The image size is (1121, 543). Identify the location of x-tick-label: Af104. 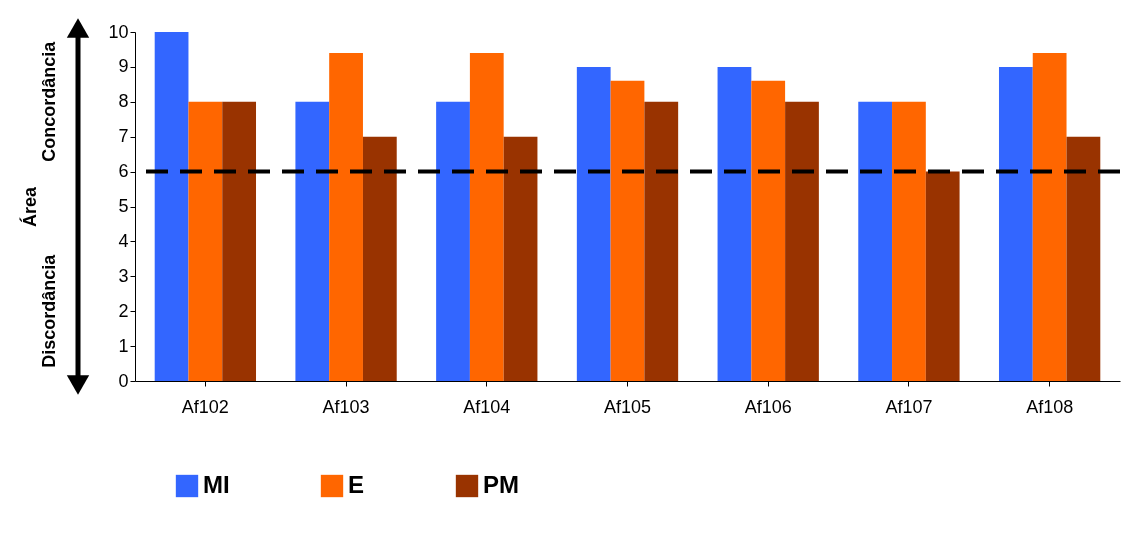
(487, 406).